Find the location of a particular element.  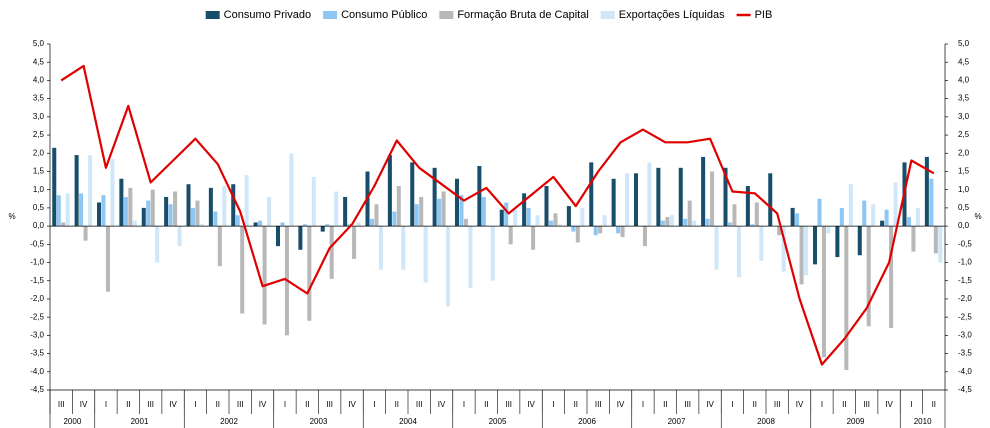

y2-tick-label: 0,5 is located at coordinates (964, 207).